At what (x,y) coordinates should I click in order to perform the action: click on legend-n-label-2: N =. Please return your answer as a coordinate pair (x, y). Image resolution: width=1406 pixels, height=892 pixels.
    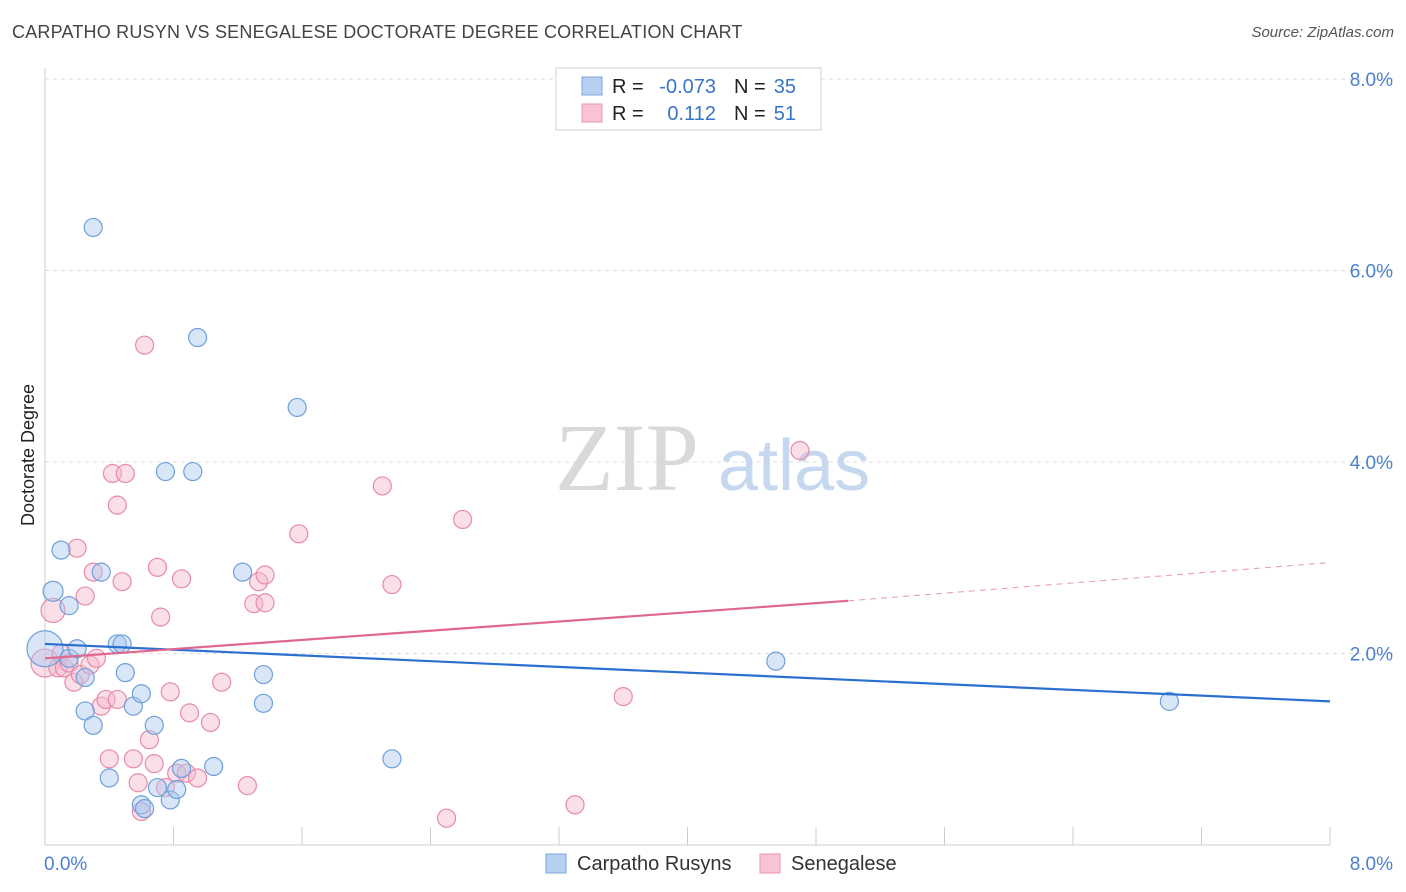
    Looking at the image, I should click on (750, 114).